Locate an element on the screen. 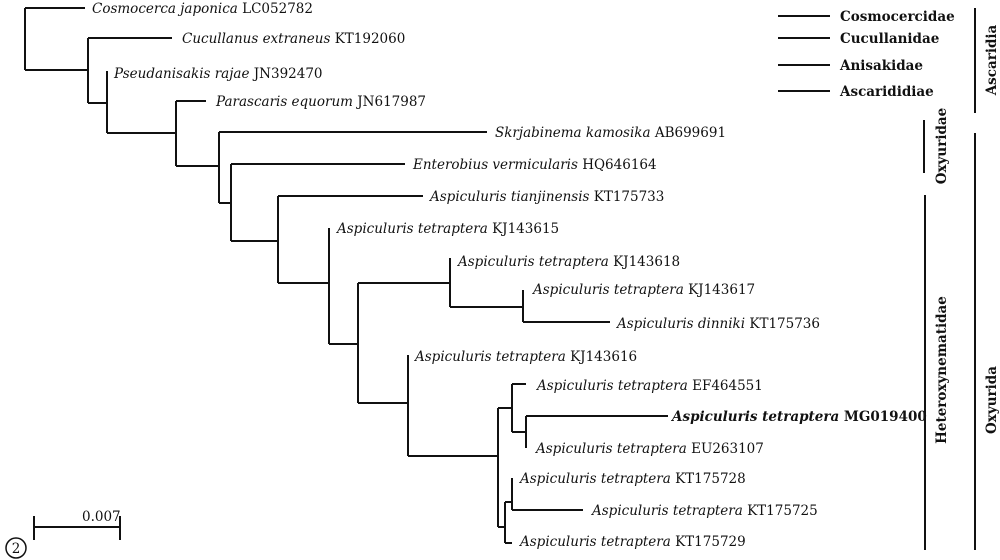 The width and height of the screenshot is (1000, 560). clade-label-heteroxynematidae: Heteroxynematidae is located at coordinates (942, 370).